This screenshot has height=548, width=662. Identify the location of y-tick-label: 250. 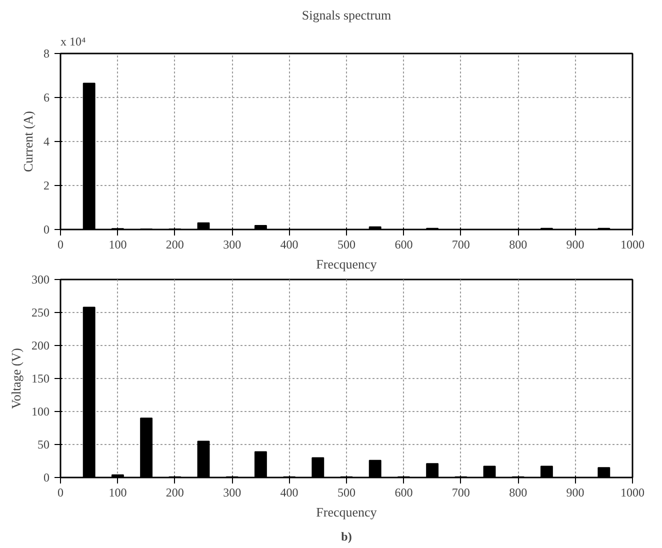
(41, 313).